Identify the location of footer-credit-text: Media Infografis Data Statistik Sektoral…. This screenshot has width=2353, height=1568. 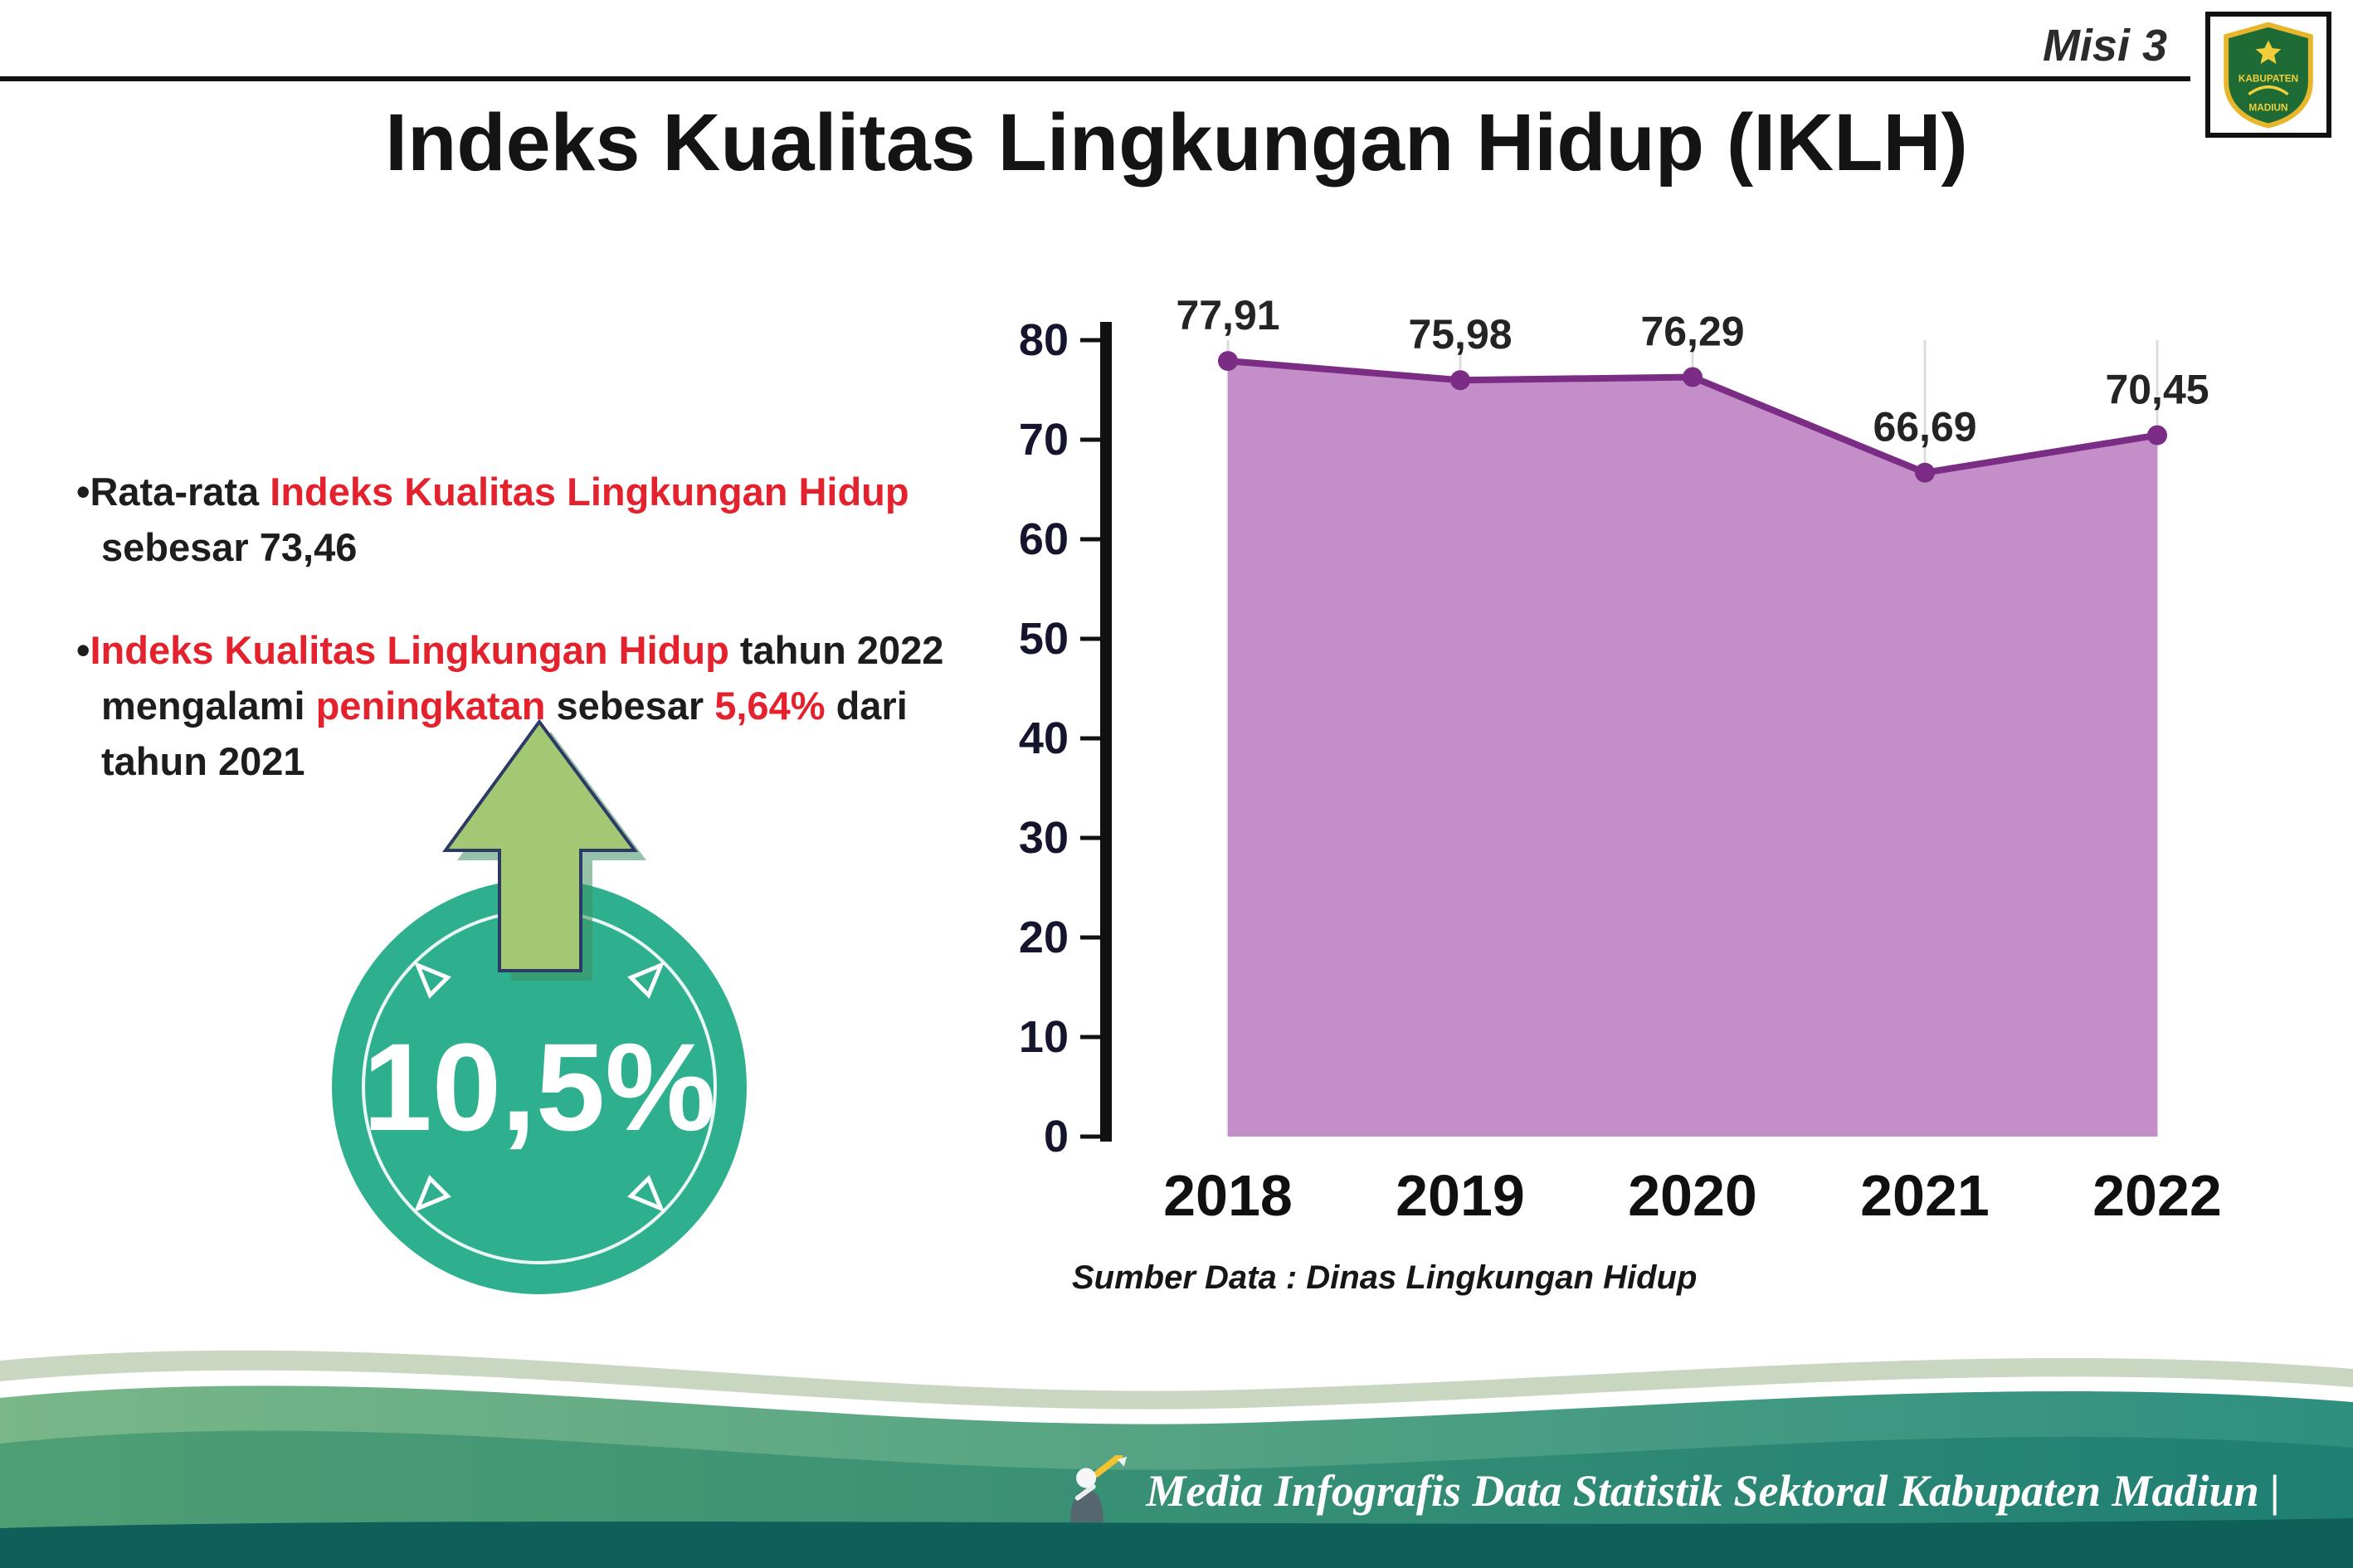
(1713, 1491).